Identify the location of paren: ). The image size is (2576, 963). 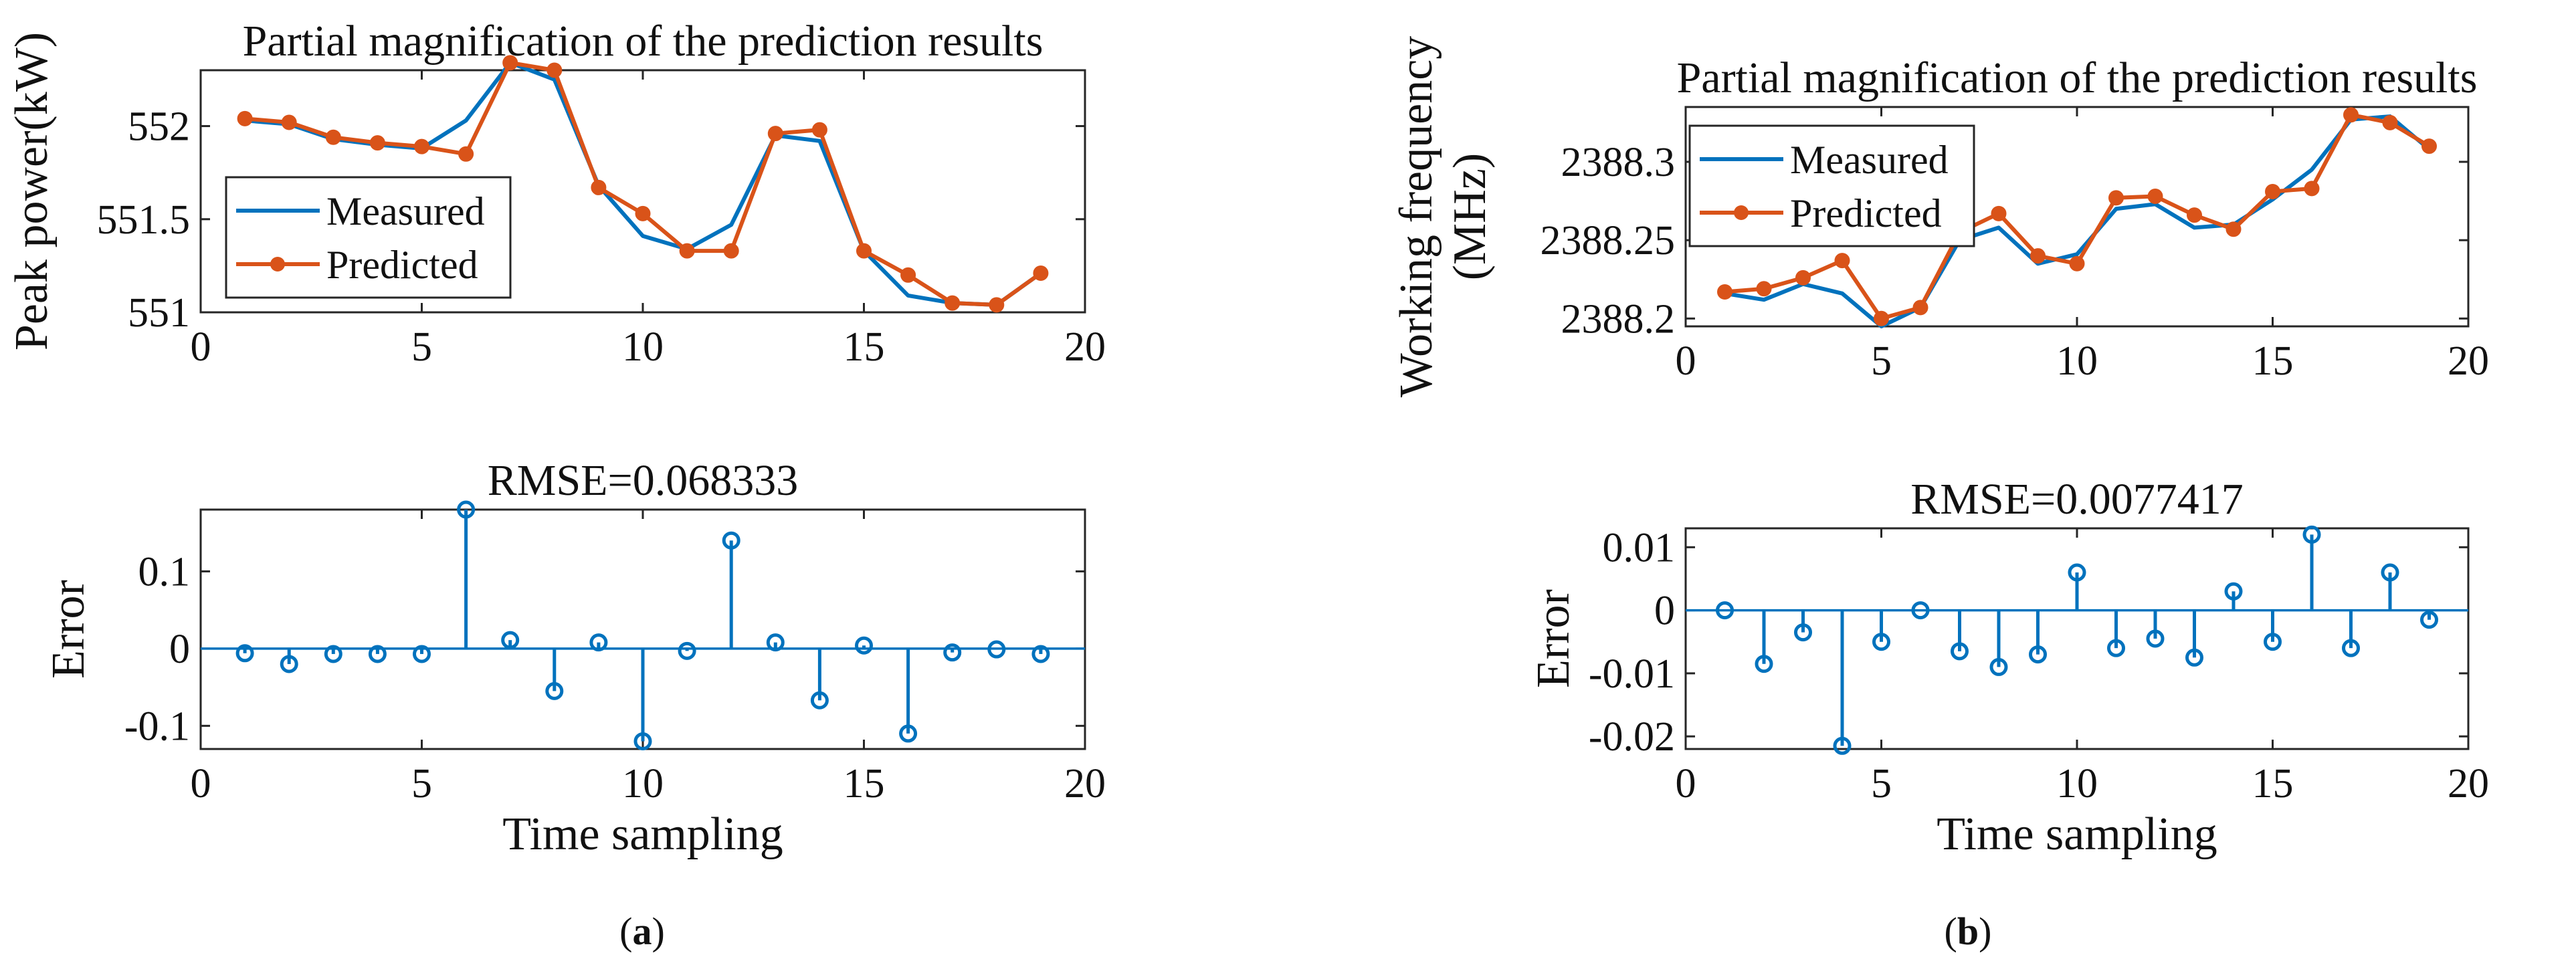
(1985, 931).